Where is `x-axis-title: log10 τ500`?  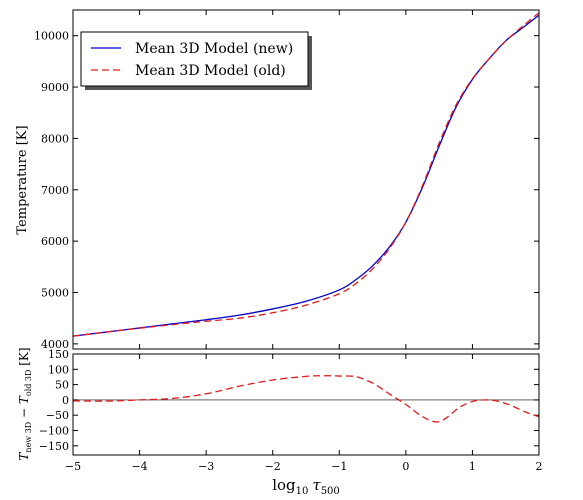
x-axis-title: log10 τ500 is located at coordinates (306, 486).